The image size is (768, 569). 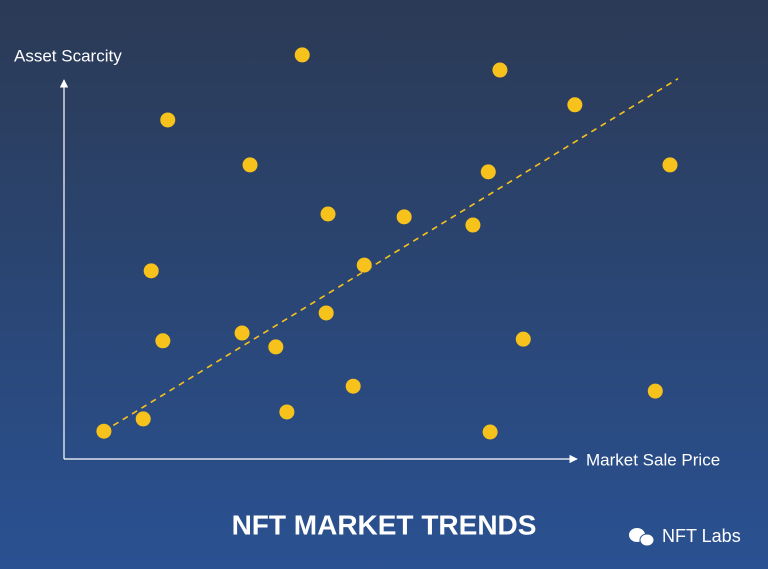 I want to click on y-axis-label: Asset Scarcity, so click(x=68, y=55).